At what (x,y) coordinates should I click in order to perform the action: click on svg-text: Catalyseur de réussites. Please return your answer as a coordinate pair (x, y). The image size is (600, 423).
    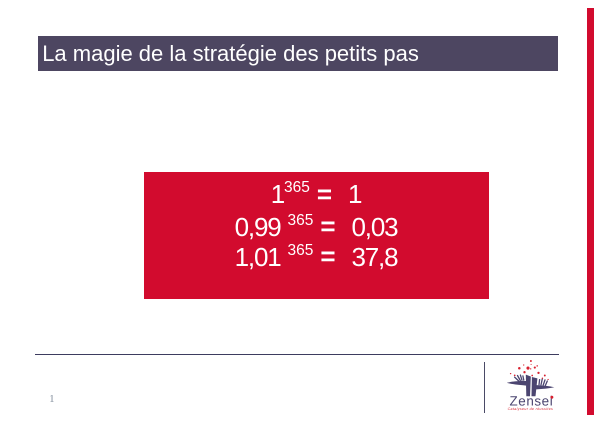
    Looking at the image, I should click on (531, 409).